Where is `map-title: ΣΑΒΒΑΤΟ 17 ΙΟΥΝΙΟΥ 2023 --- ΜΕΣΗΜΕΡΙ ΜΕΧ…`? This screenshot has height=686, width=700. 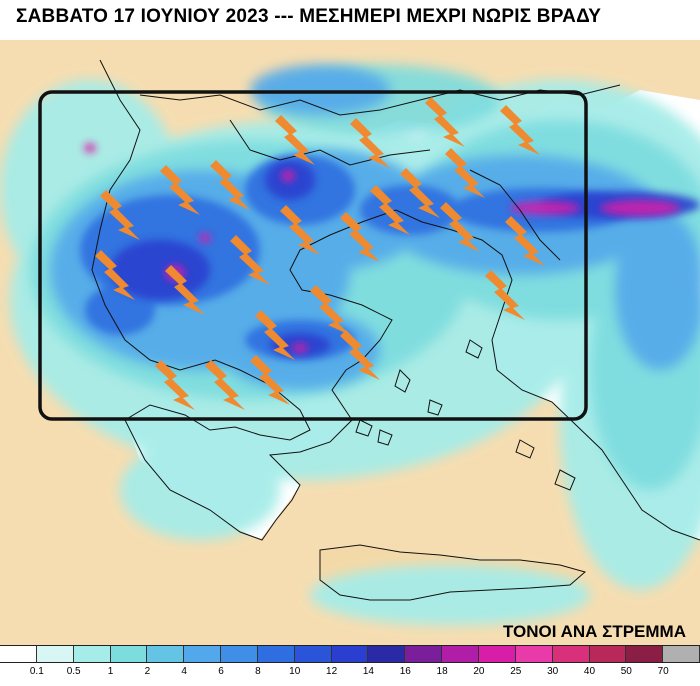 map-title: ΣΑΒΒΑΤΟ 17 ΙΟΥΝΙΟΥ 2023 --- ΜΕΣΗΜΕΡΙ ΜΕΧ… is located at coordinates (309, 16).